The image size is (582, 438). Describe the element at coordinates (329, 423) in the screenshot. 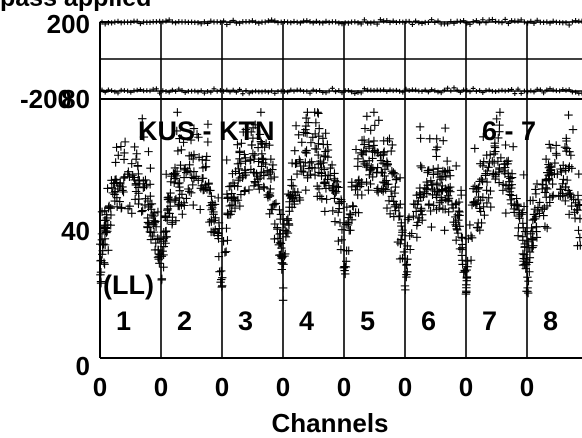

I see `x-axis-label: Channels` at that location.